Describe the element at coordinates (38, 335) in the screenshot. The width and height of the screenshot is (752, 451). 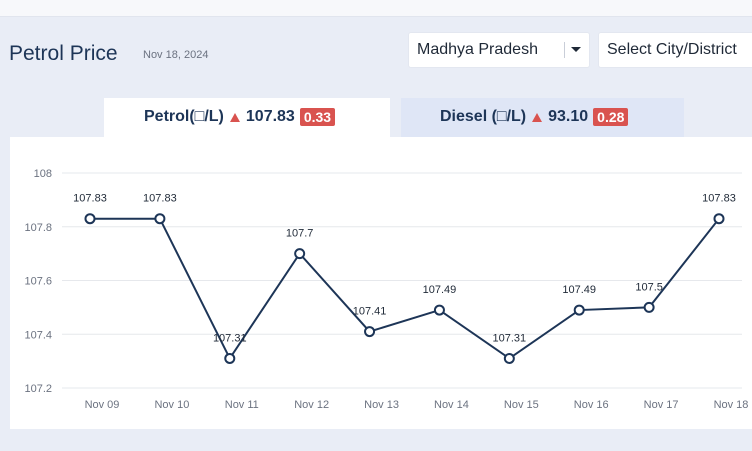
I see `y-tick-label: 107.4` at that location.